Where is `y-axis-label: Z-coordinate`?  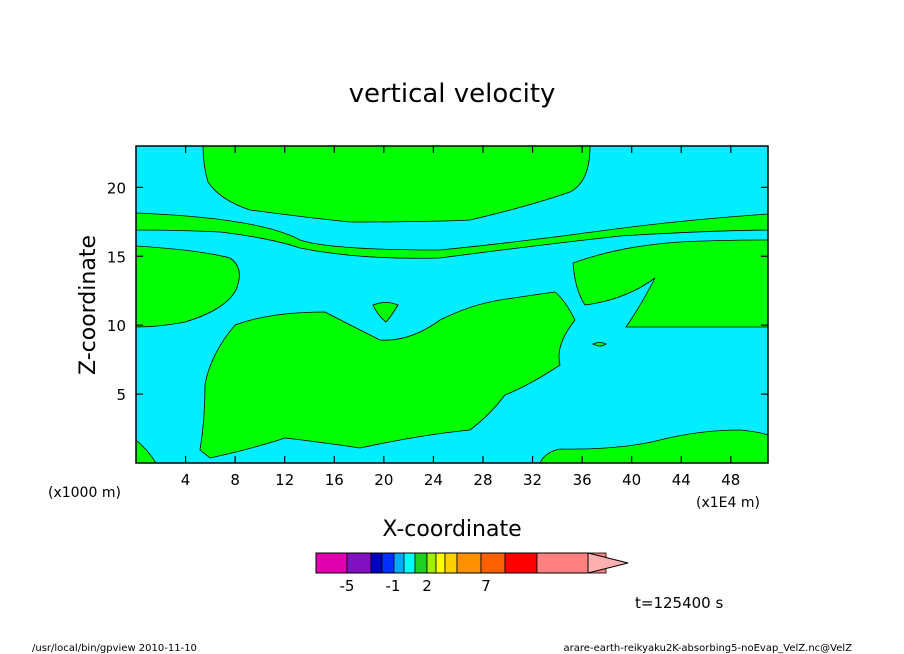 y-axis-label: Z-coordinate is located at coordinates (88, 305).